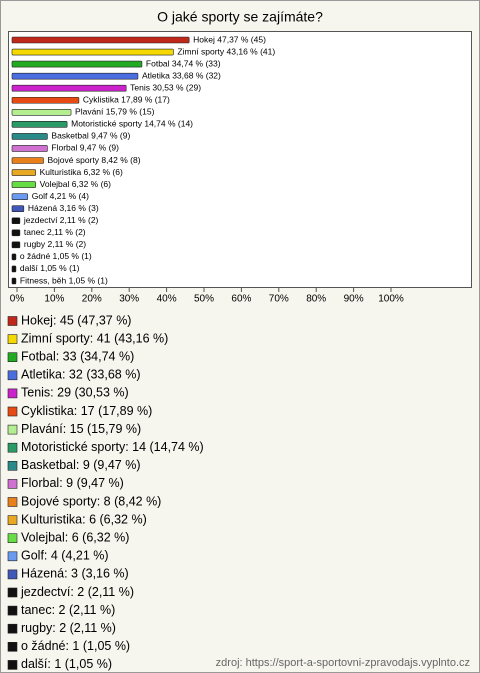 This screenshot has width=480, height=673. Describe the element at coordinates (183, 63) in the screenshot. I see `value-label: Fotbal 34,74 % (33)` at that location.